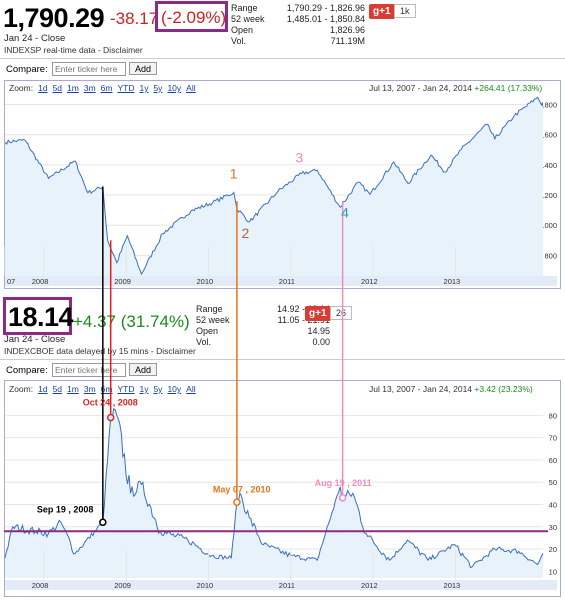  Describe the element at coordinates (143, 68) in the screenshot. I see `spx-add-button: Add` at that location.